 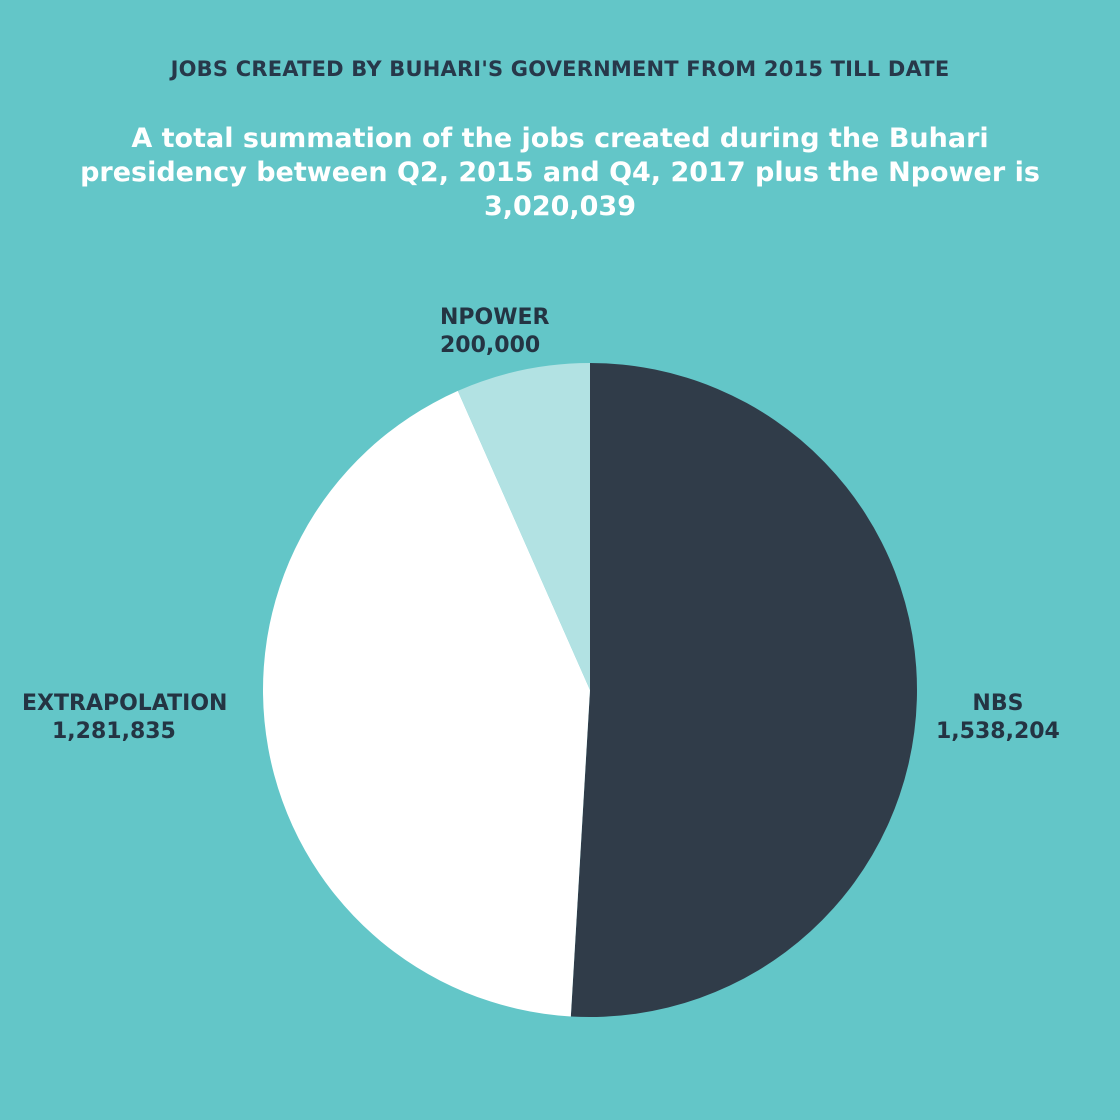 What do you see at coordinates (998, 703) in the screenshot?
I see `label-nbs-name: NBS` at bounding box center [998, 703].